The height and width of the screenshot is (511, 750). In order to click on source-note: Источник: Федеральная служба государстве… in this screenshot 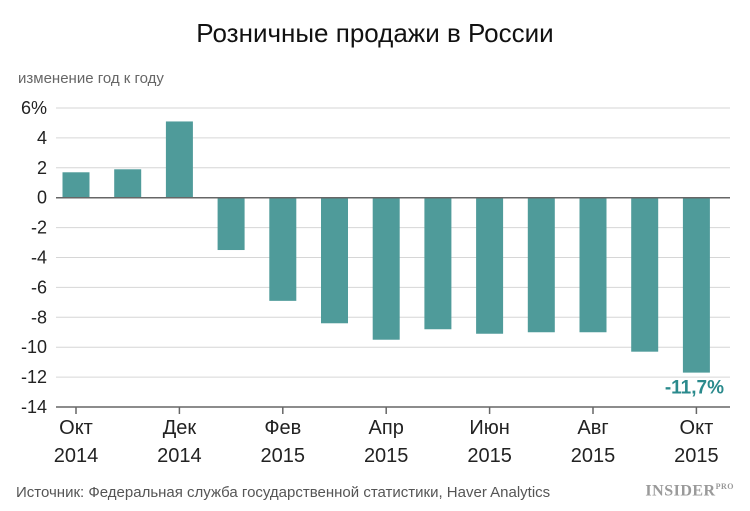, I will do `click(283, 492)`.